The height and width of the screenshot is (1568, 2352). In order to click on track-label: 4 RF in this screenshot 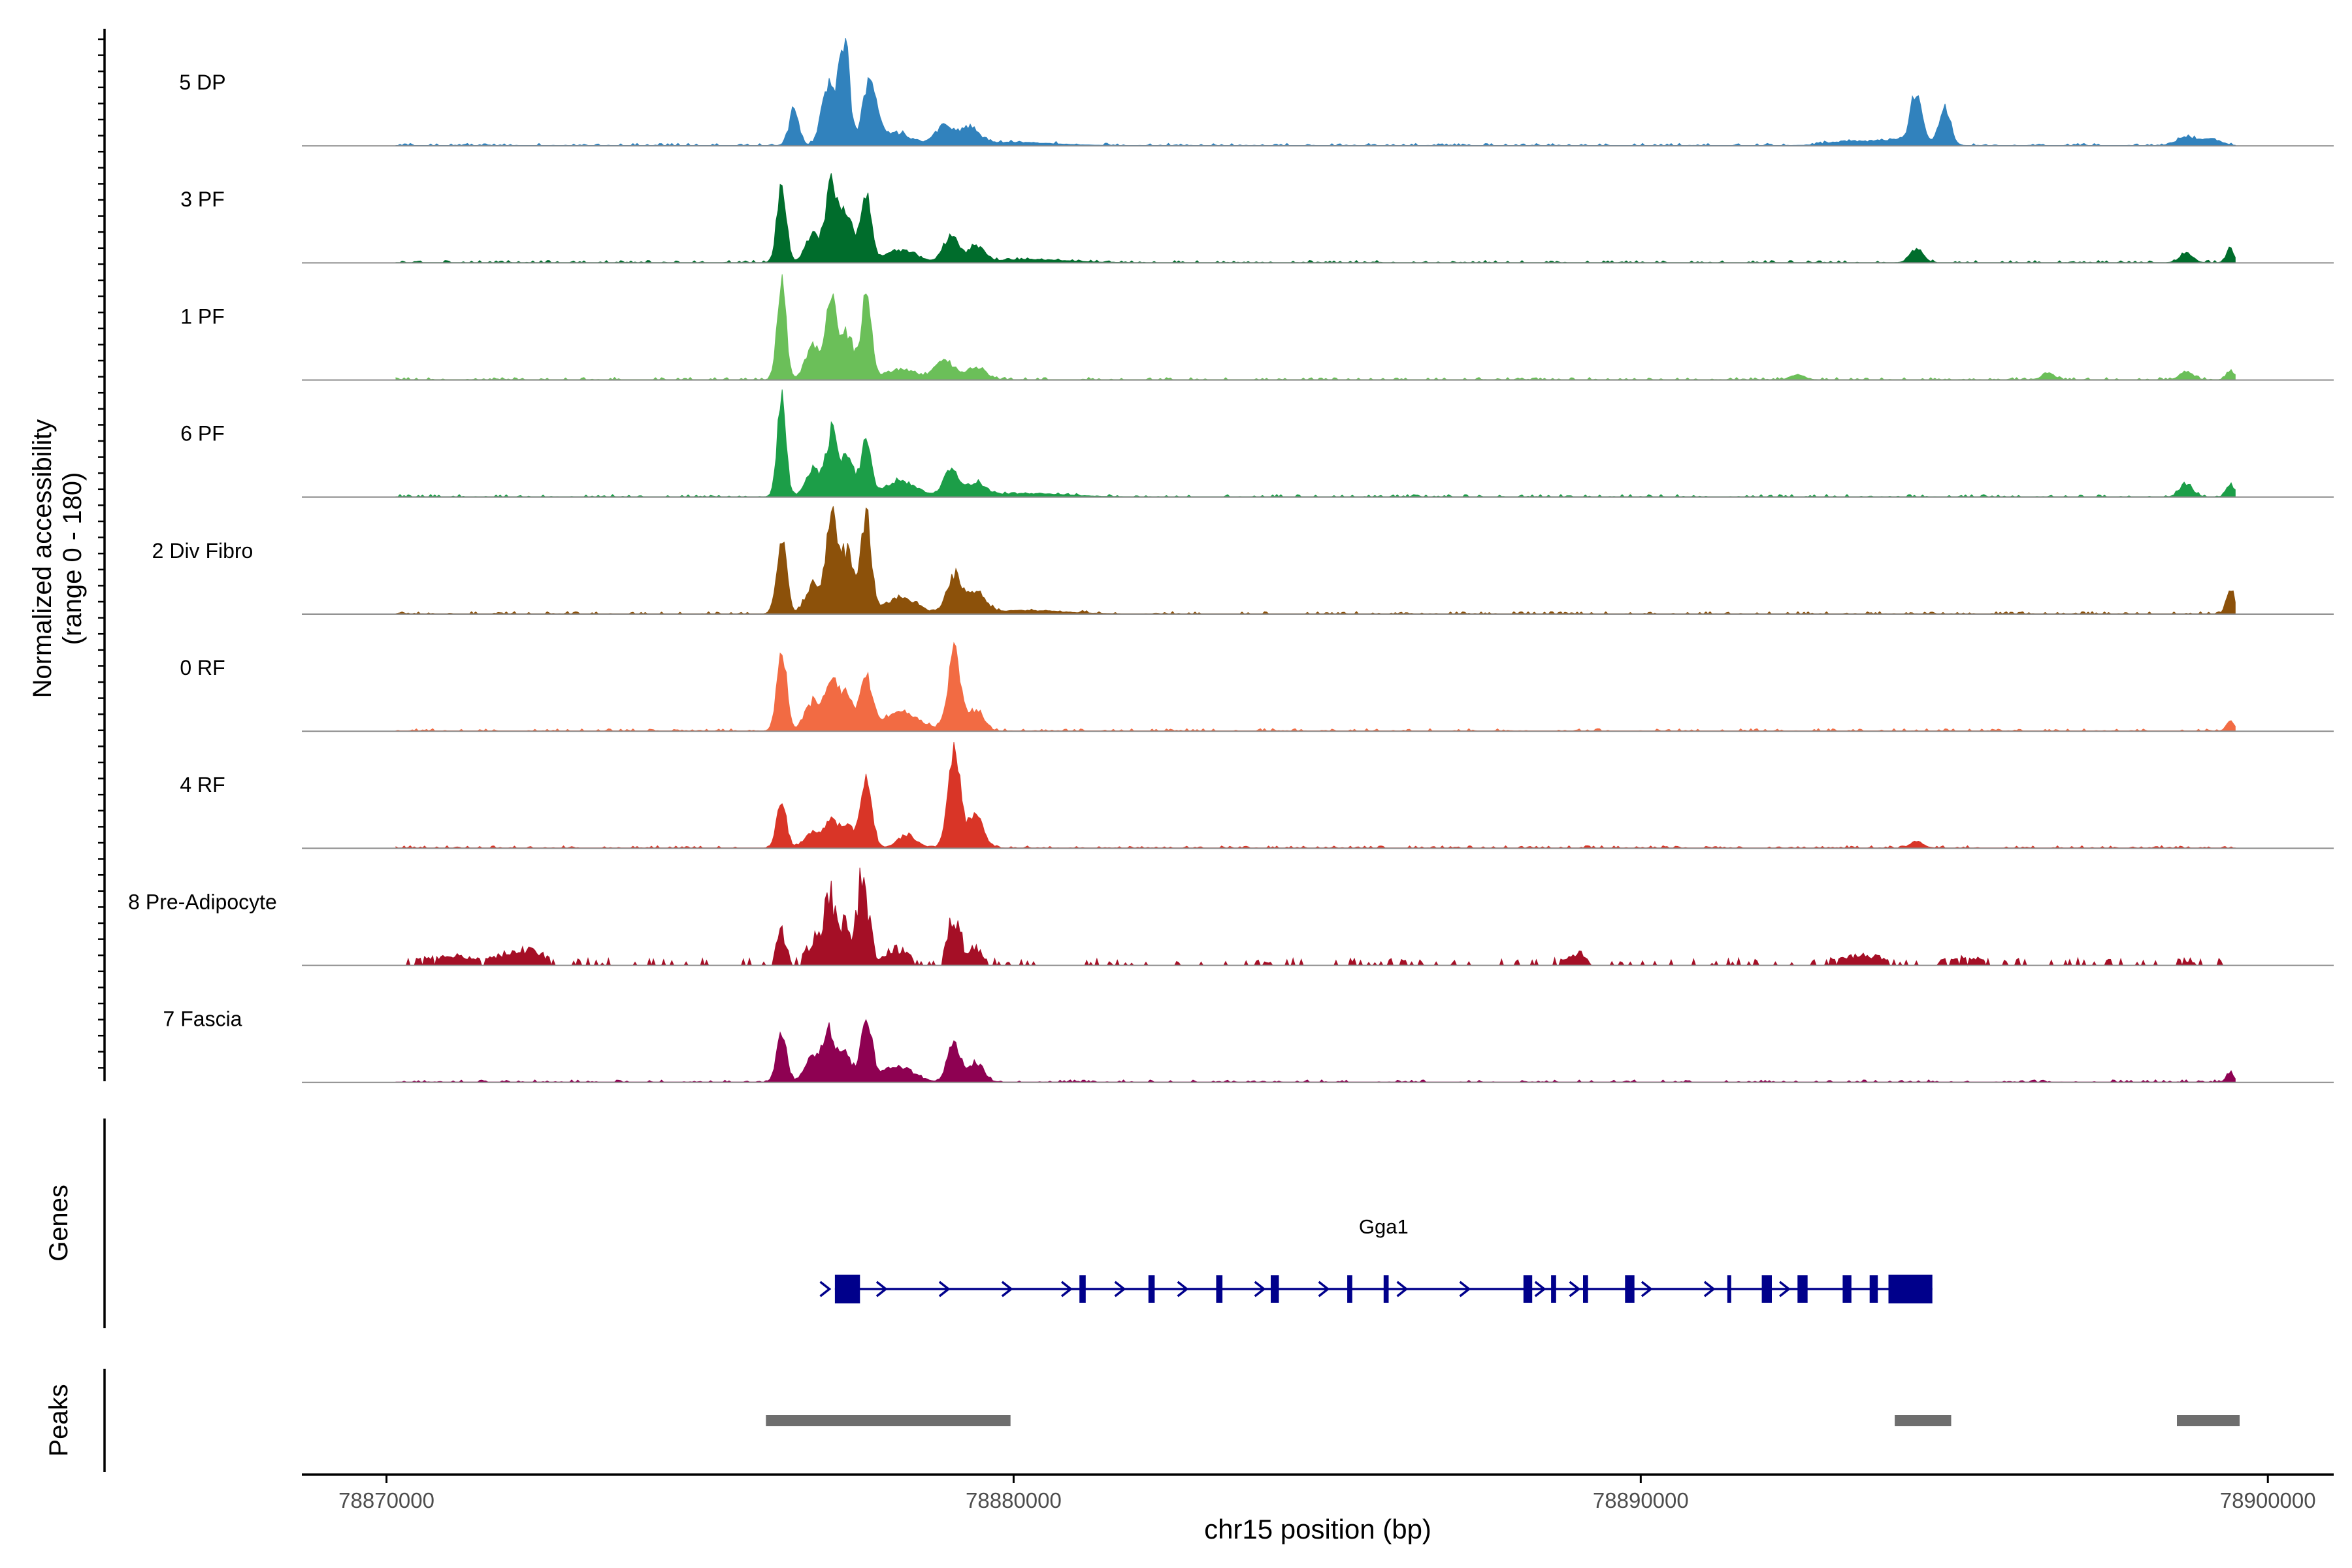, I will do `click(202, 784)`.